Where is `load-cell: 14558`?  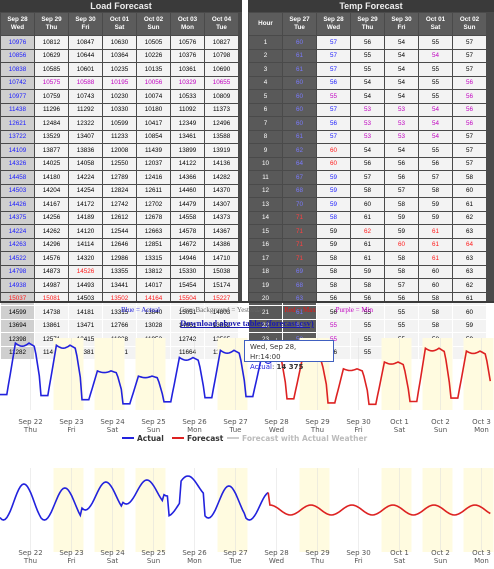
load-cell: 14558 is located at coordinates (187, 217).